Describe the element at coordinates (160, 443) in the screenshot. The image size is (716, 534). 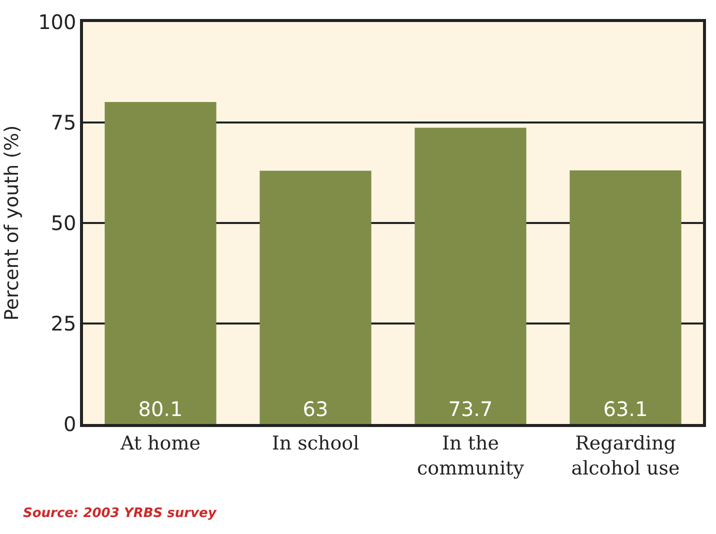
I see `x-tick-label: At home` at that location.